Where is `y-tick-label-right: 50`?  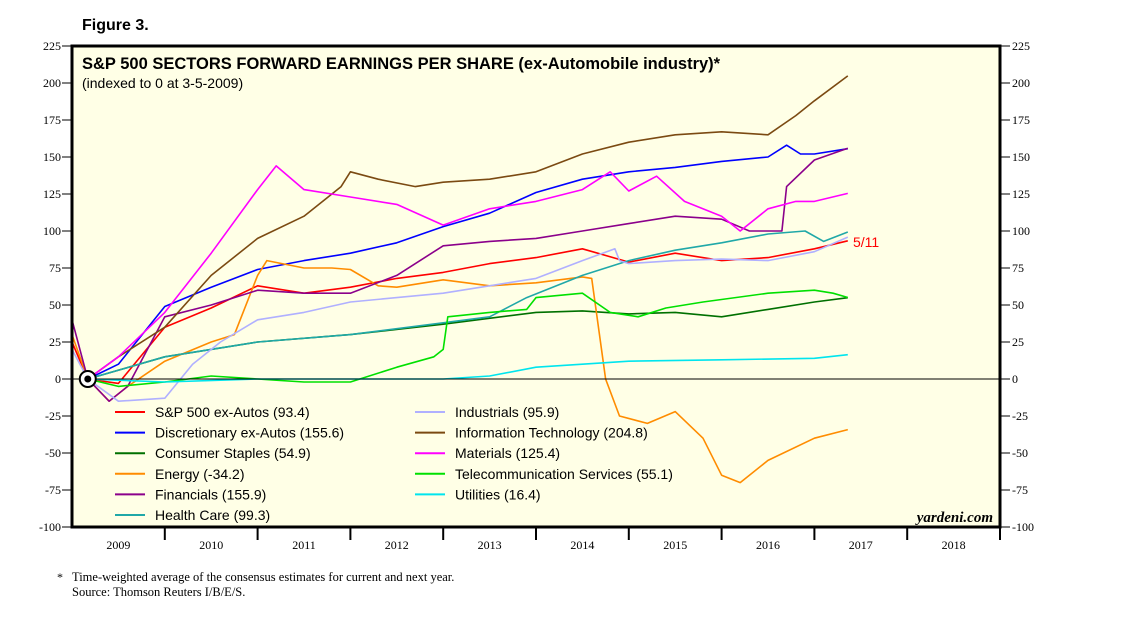 y-tick-label-right: 50 is located at coordinates (1018, 305).